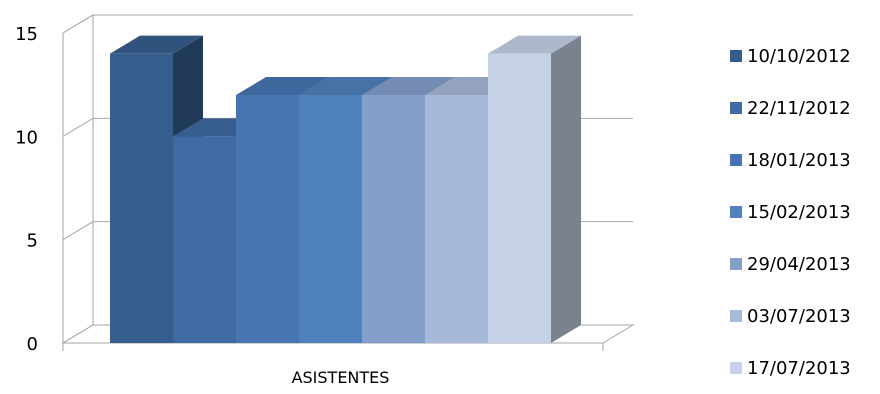  Describe the element at coordinates (26, 189) in the screenshot. I see `y-axis-ticks: 0 5 10 15` at that location.